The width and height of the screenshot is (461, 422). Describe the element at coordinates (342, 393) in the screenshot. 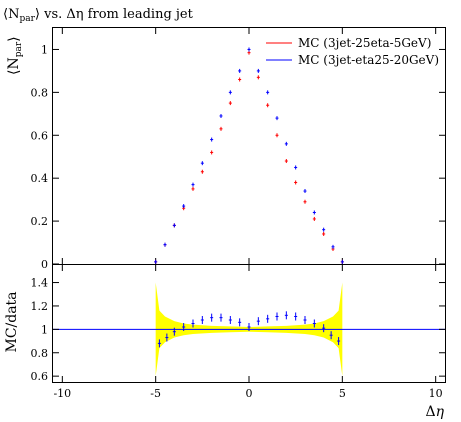

I see `x-tick-label: 5` at that location.